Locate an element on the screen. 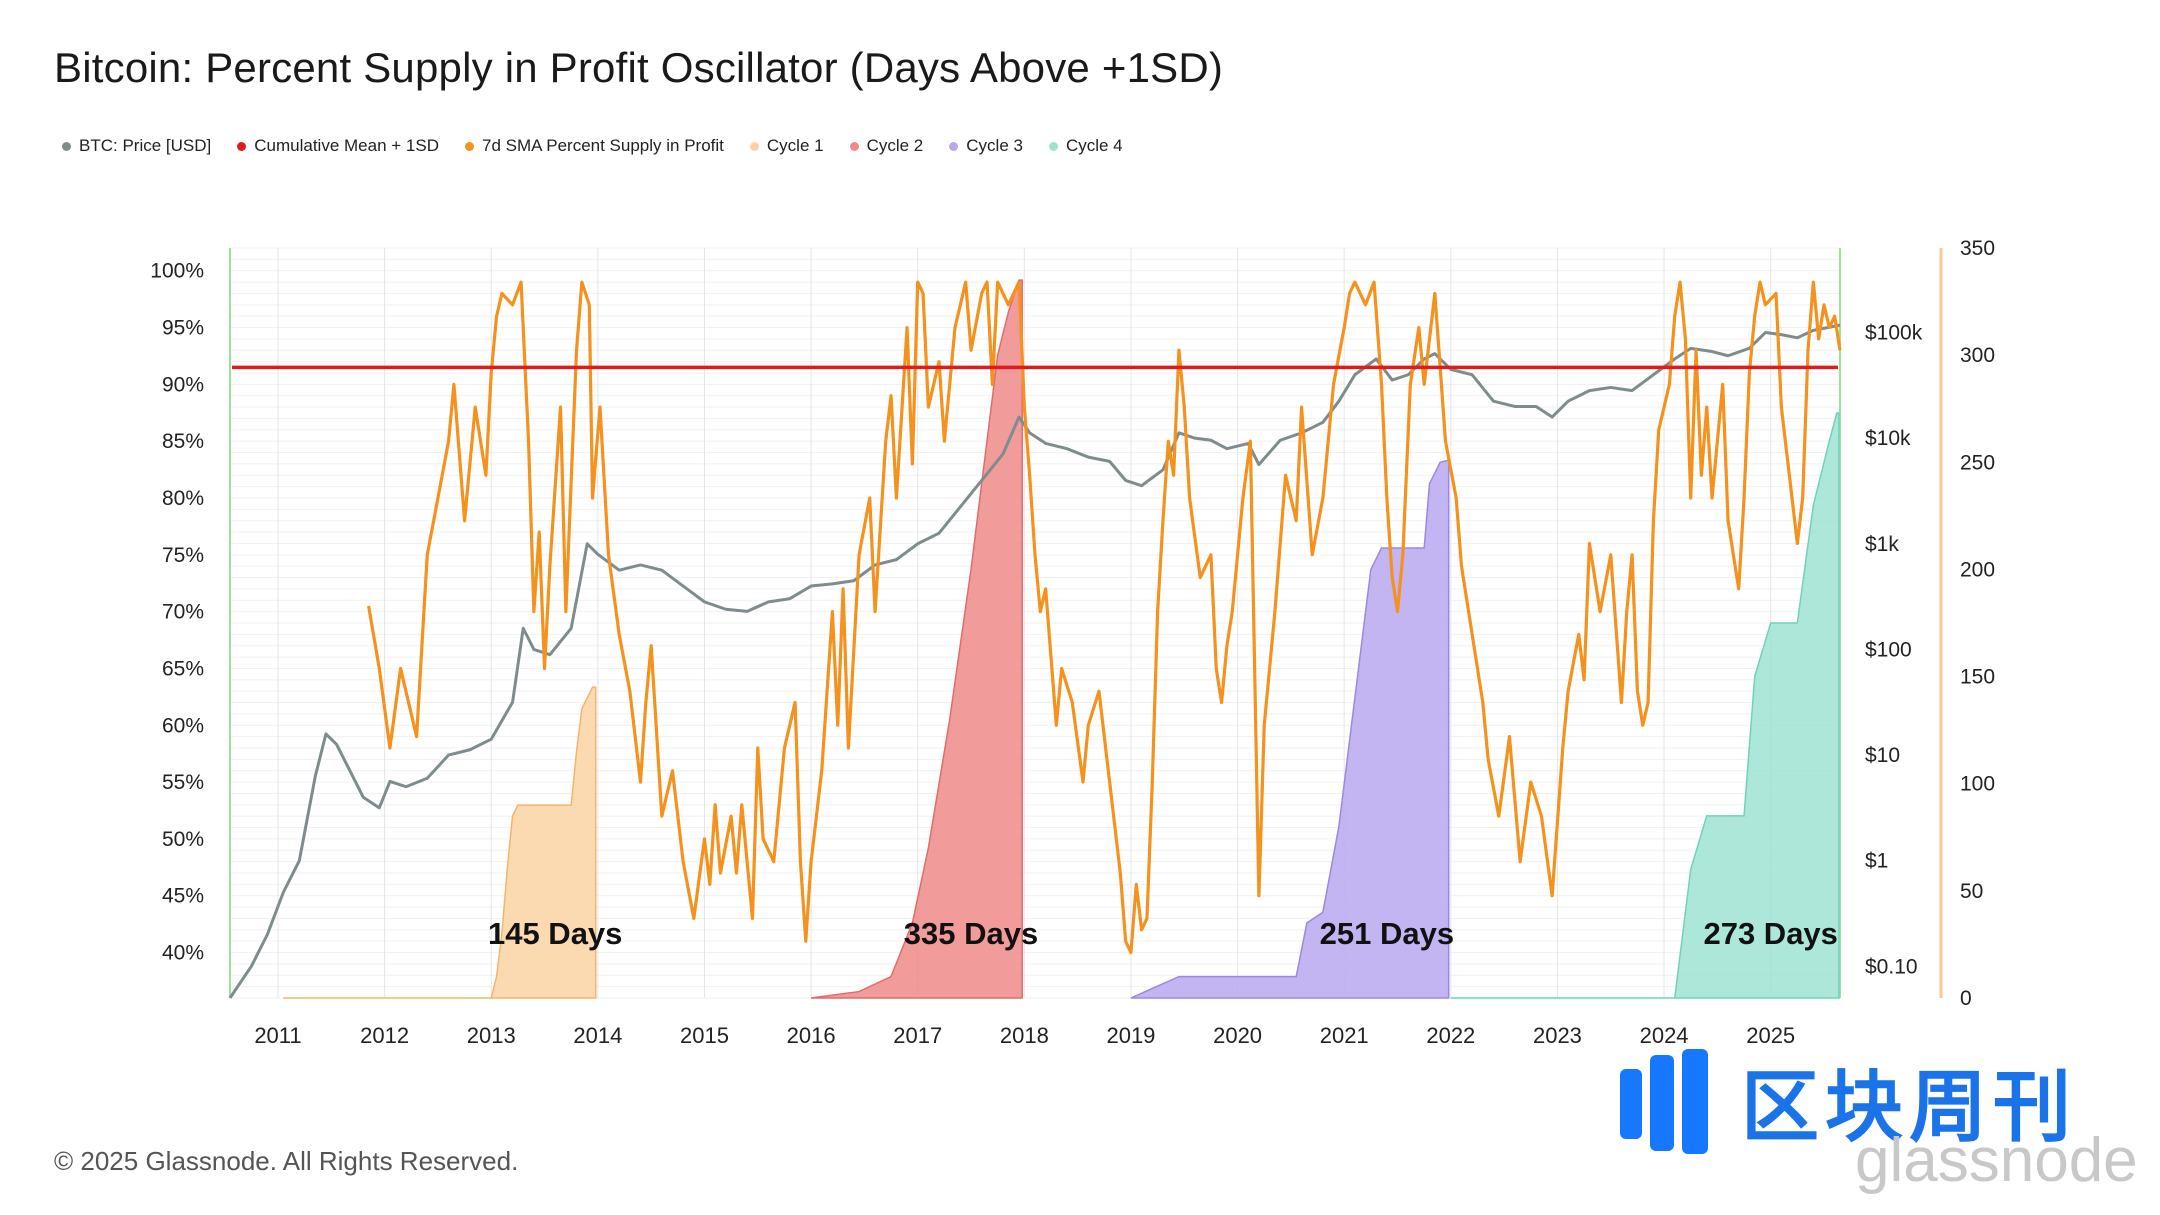  y-left-tick-label: 85% is located at coordinates (183, 441).